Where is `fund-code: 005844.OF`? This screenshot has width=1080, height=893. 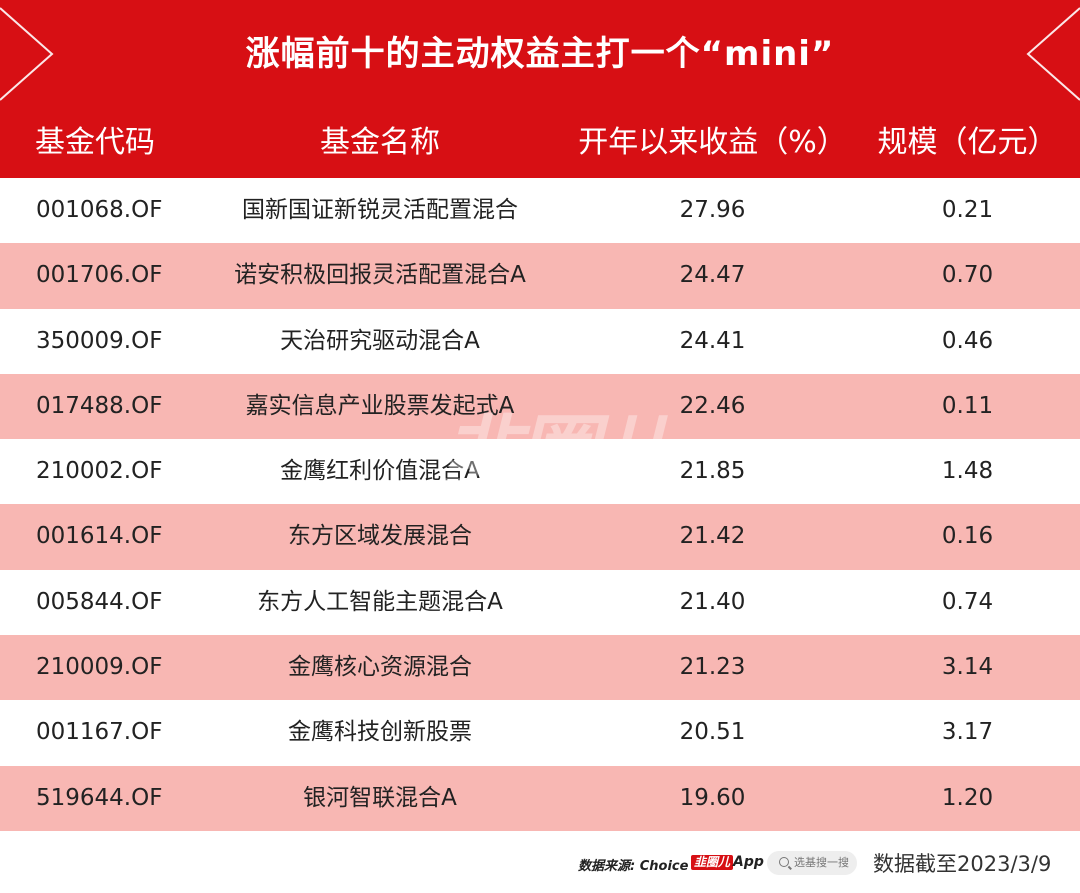
fund-code: 005844.OF is located at coordinates (99, 601).